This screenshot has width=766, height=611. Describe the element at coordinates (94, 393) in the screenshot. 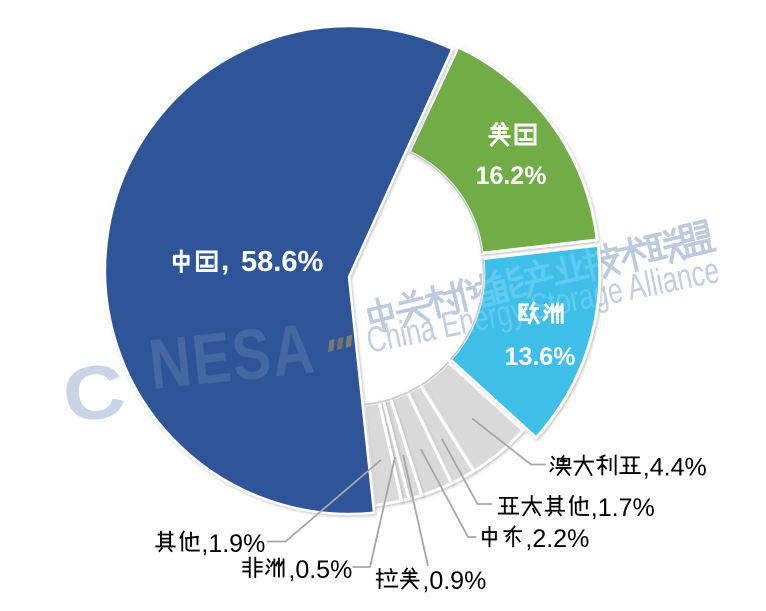

I see `svg-text: C` at that location.